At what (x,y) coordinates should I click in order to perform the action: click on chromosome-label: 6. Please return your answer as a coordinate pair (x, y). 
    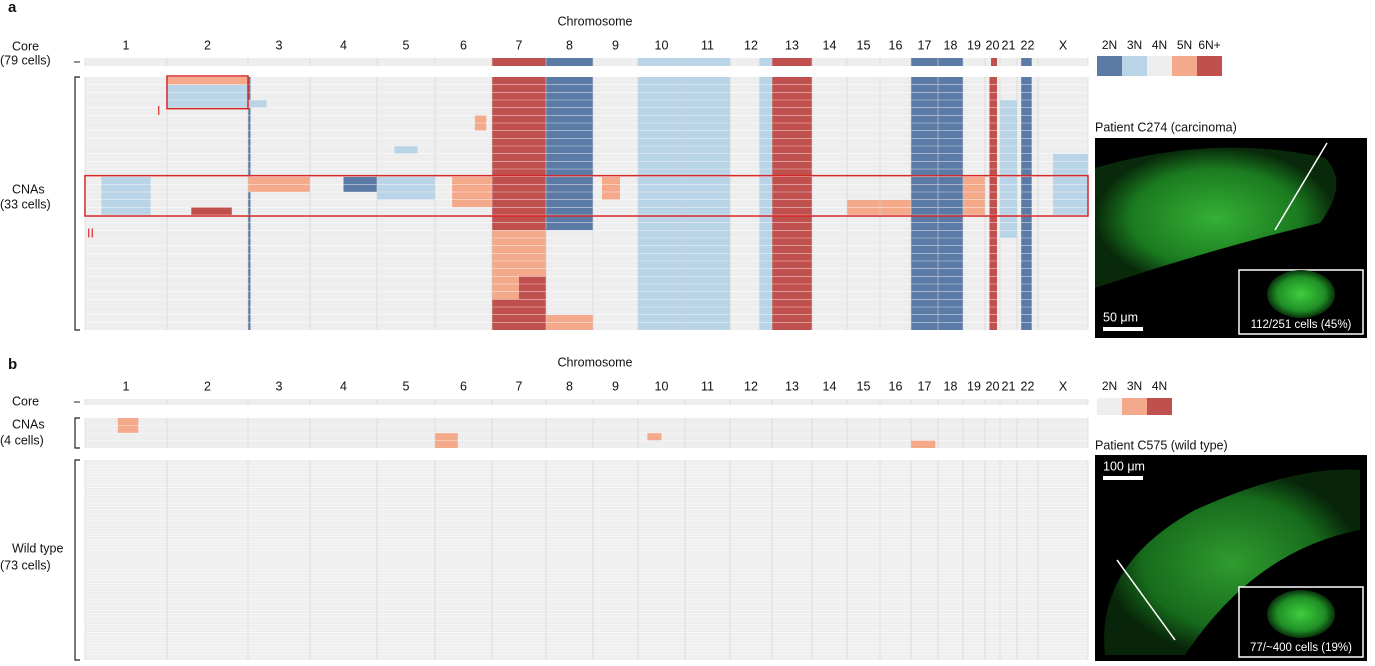
    Looking at the image, I should click on (463, 386).